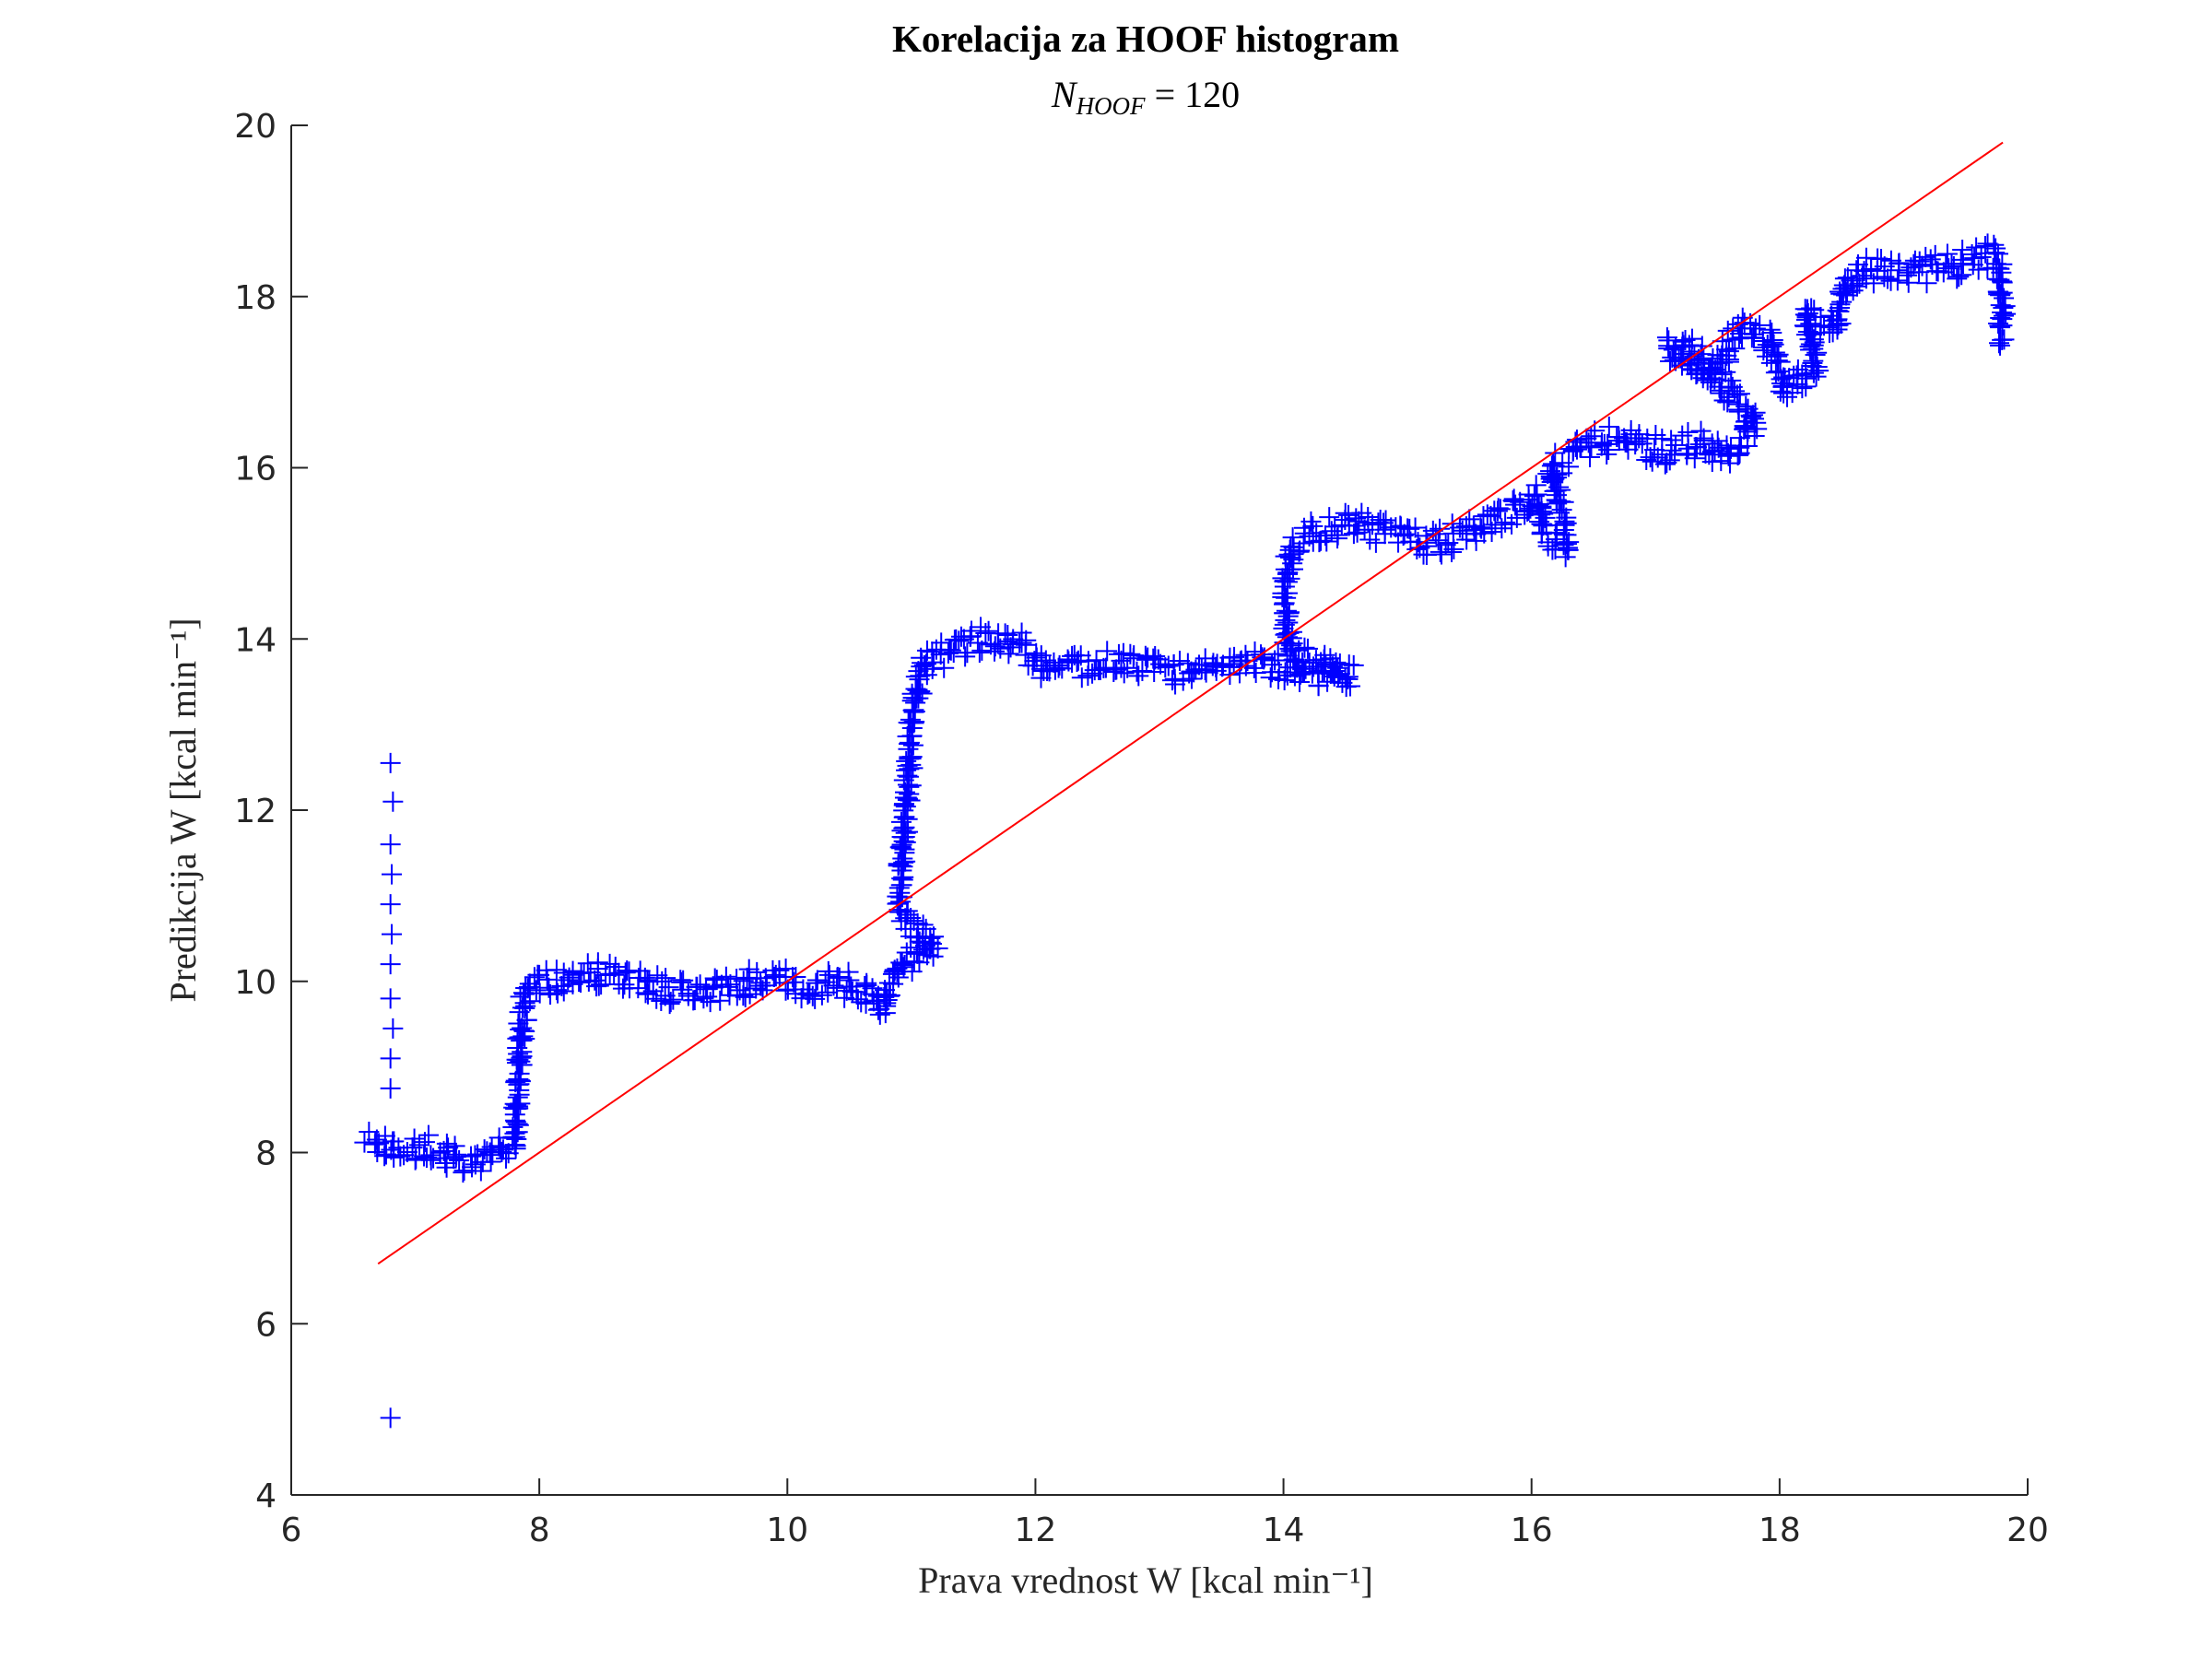 This screenshot has height=1659, width=2212. What do you see at coordinates (255, 811) in the screenshot?
I see `y-tick-label: 12` at bounding box center [255, 811].